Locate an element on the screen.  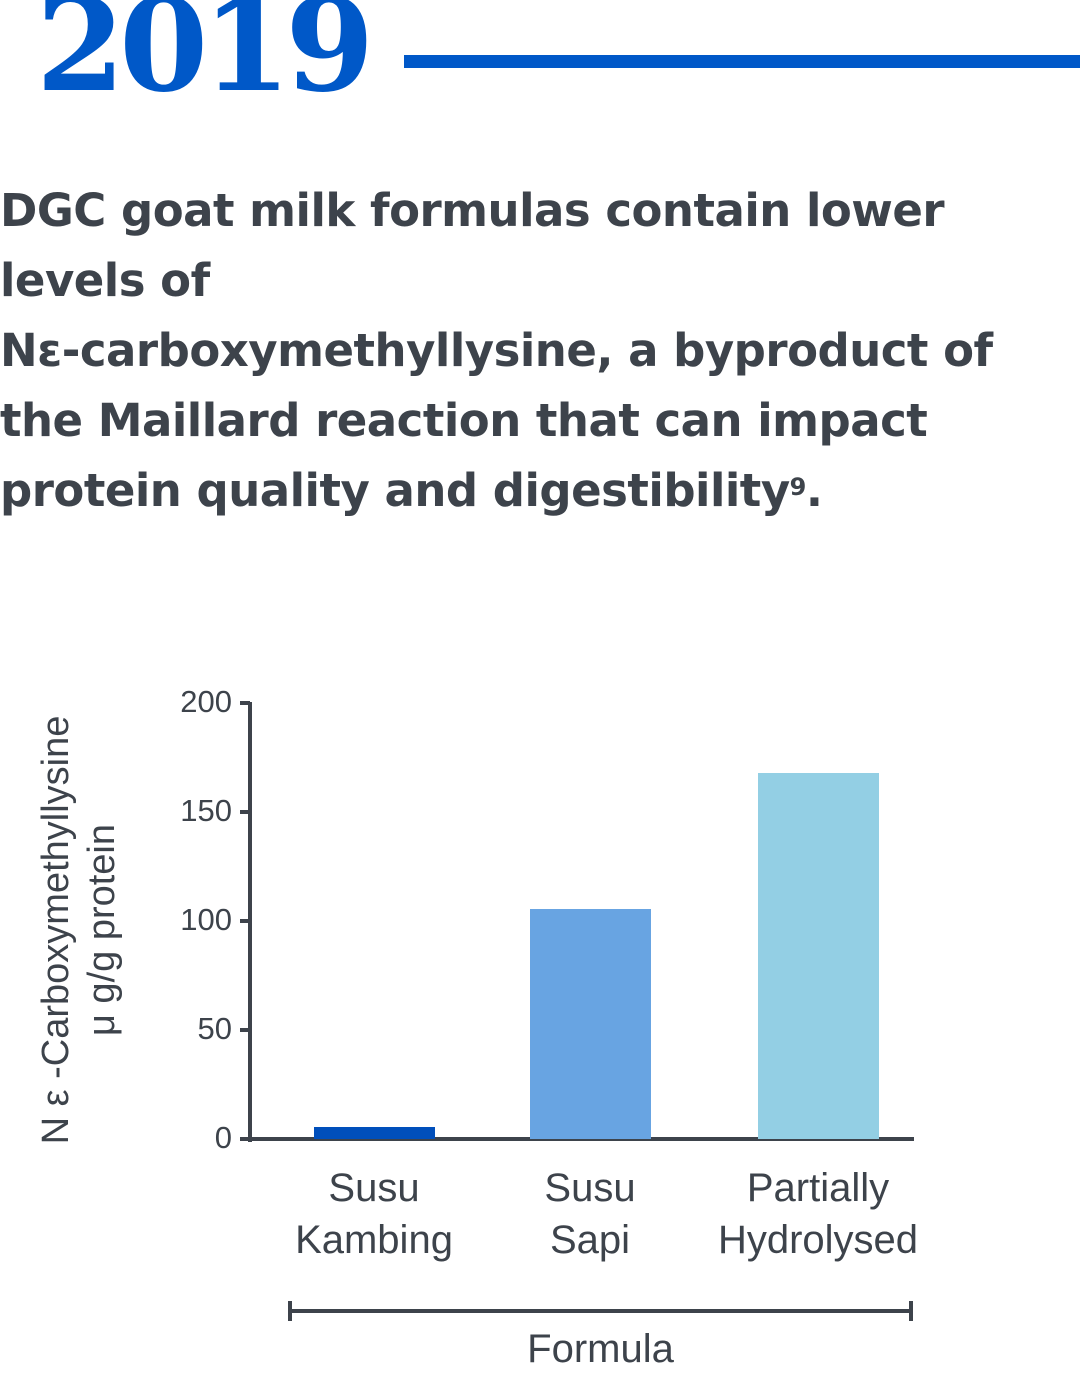
y-tick-label: 0 is located at coordinates (223, 1137).